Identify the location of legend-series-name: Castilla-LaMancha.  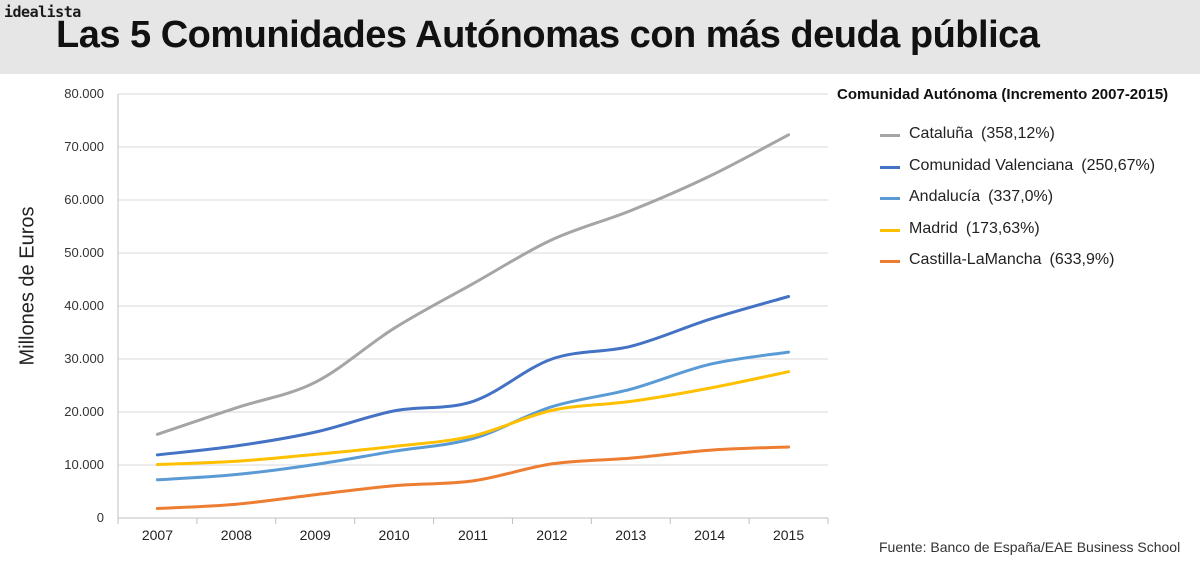
(975, 259).